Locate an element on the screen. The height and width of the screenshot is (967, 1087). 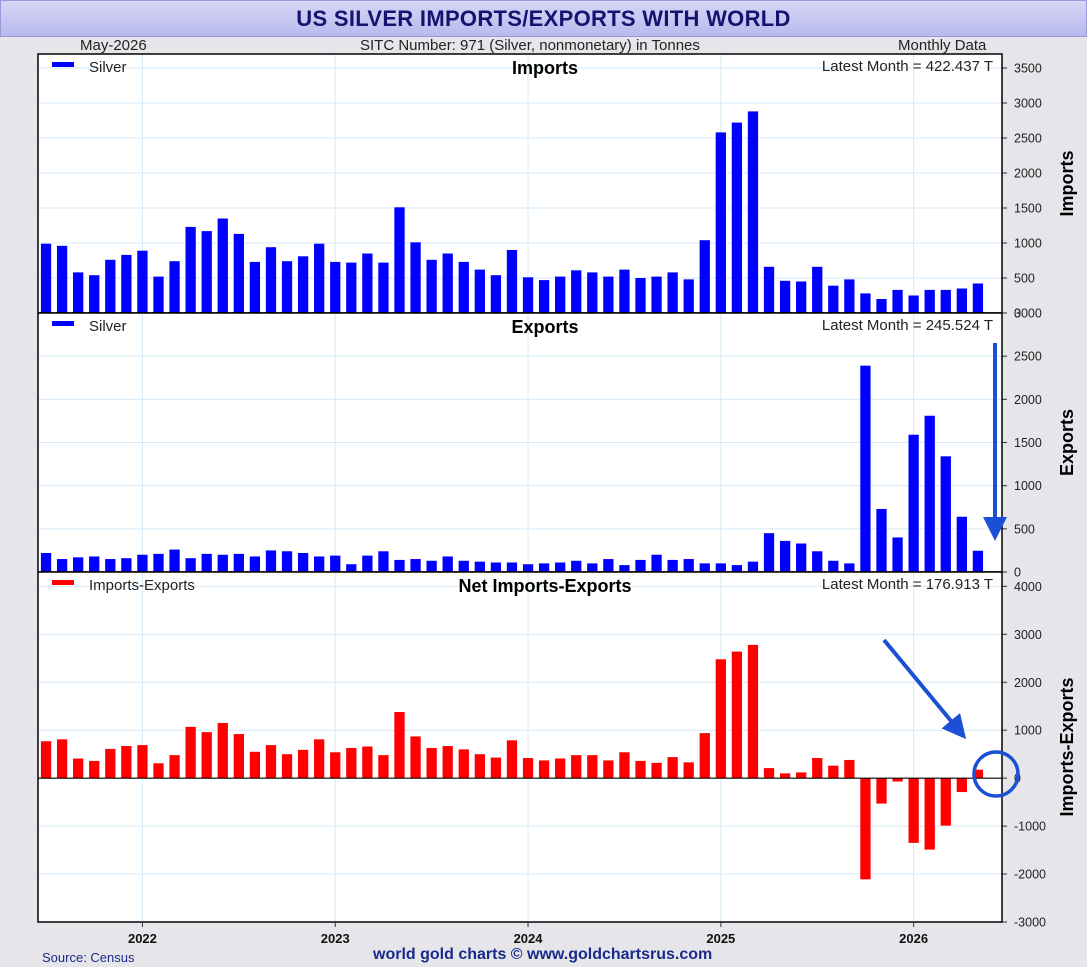
y-axis-label: Exports is located at coordinates (1067, 442).